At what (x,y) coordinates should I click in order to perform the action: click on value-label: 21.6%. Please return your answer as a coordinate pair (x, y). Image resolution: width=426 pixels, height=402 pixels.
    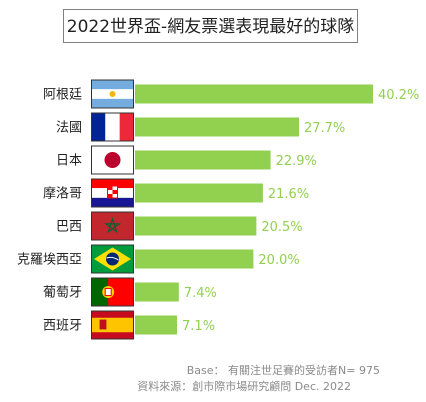
    Looking at the image, I should click on (288, 194).